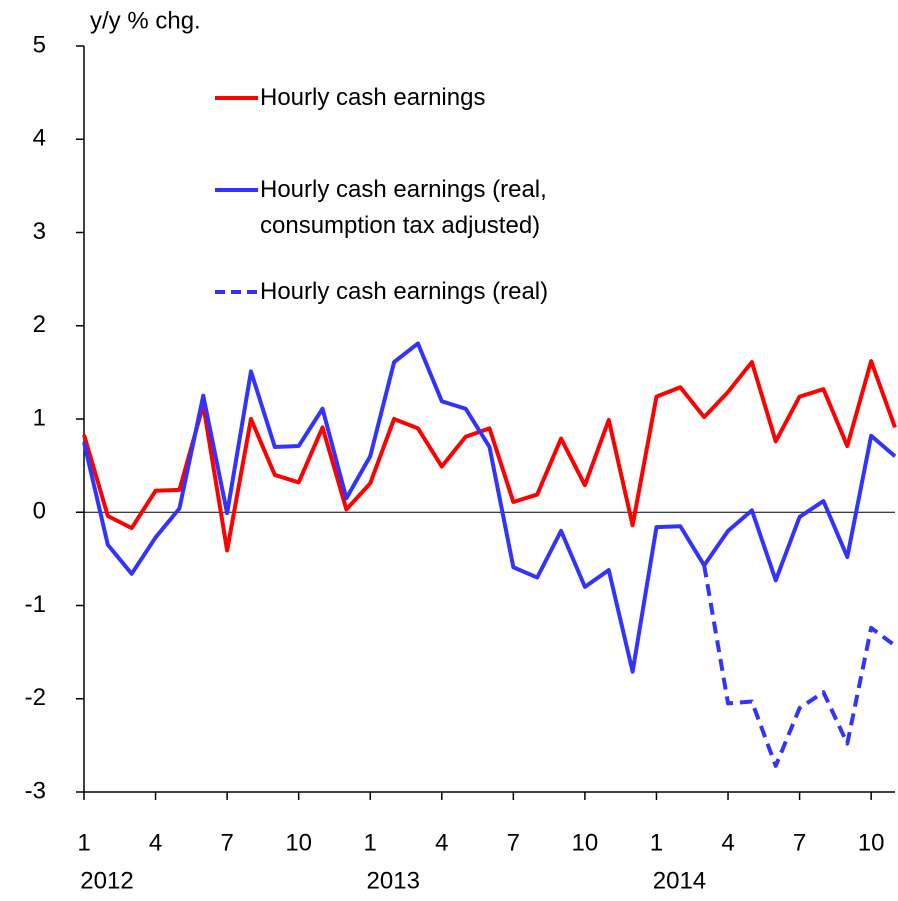  What do you see at coordinates (373, 97) in the screenshot?
I see `legend-label: Hourly cash earnings` at bounding box center [373, 97].